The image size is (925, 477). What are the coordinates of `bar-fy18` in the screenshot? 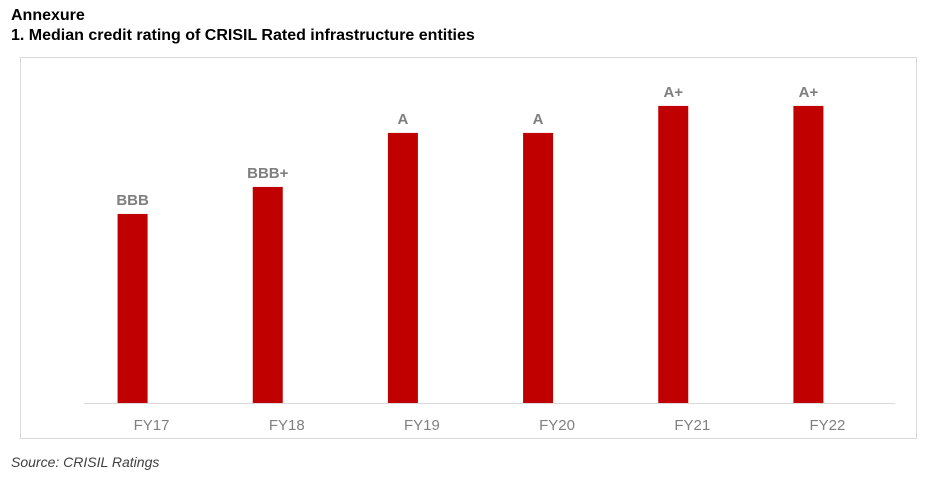 It's located at (267, 294).